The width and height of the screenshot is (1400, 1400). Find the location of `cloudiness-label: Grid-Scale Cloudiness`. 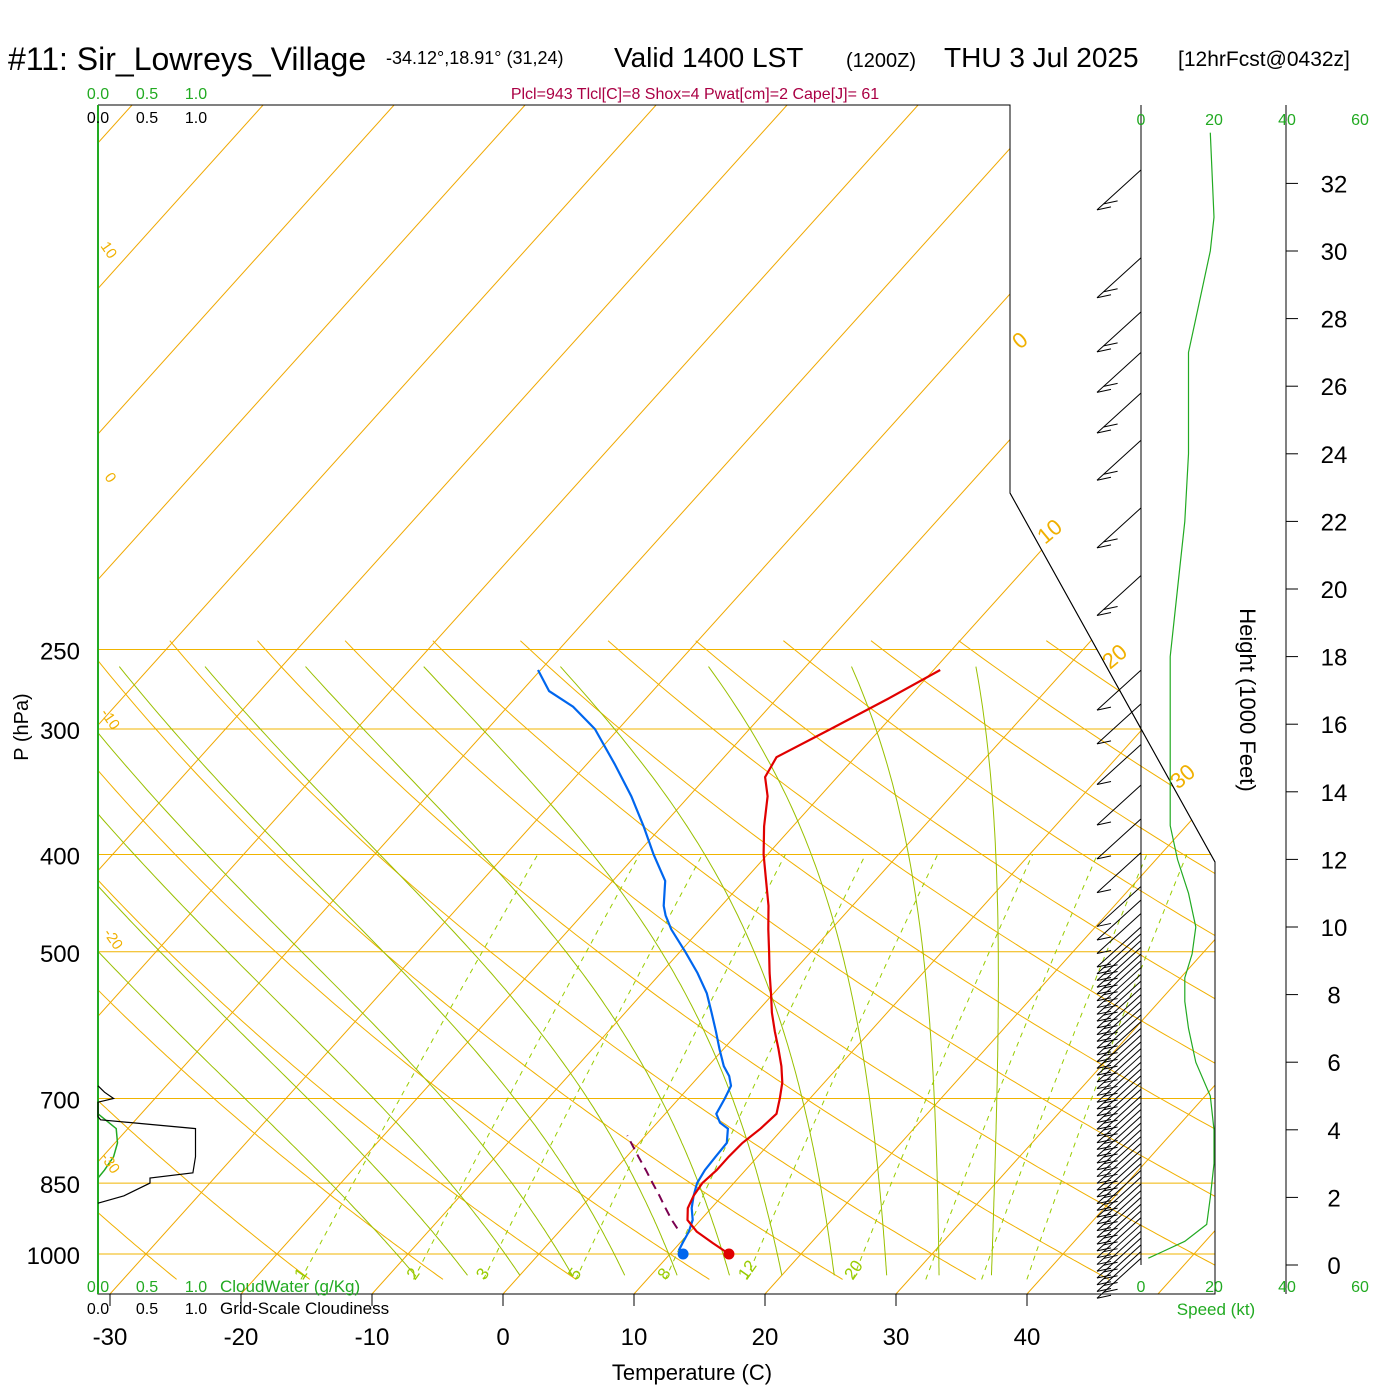

cloudiness-label: Grid-Scale Cloudiness is located at coordinates (304, 1308).